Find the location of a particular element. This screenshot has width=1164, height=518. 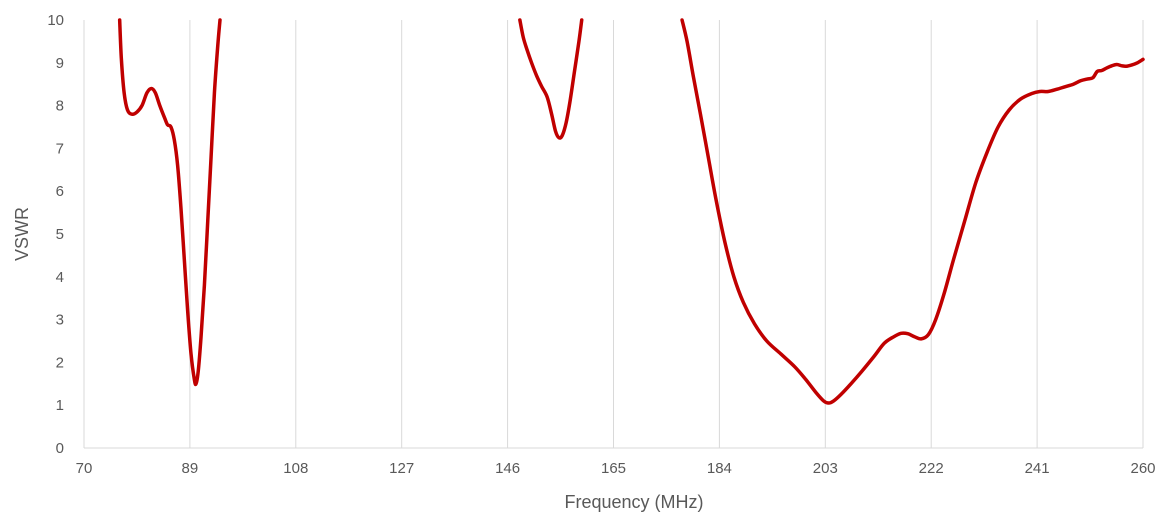

x-tick-label: 127 is located at coordinates (401, 468).